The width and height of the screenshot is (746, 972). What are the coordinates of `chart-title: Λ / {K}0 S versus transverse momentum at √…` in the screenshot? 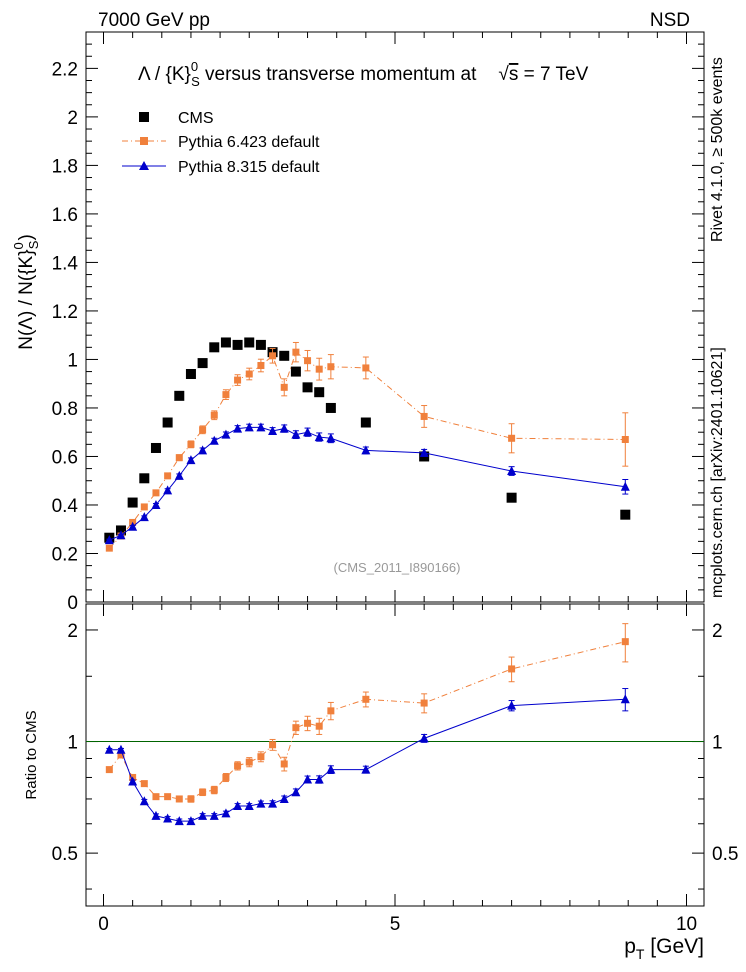 It's located at (363, 74).